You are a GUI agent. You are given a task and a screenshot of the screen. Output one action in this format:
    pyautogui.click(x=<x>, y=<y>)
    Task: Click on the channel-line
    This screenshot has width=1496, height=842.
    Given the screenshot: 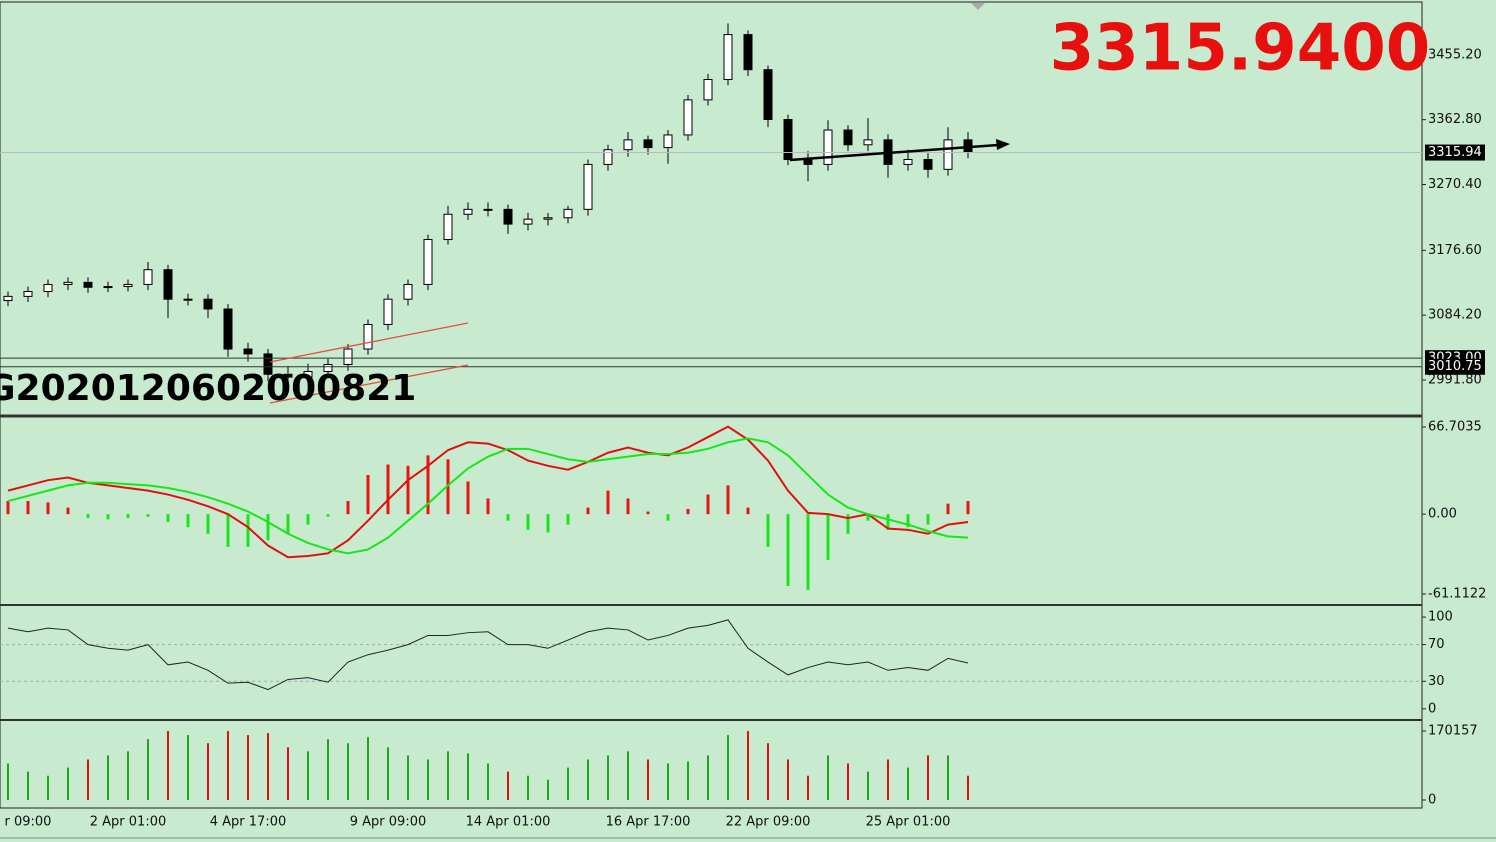 What is the action you would take?
    pyautogui.click(x=369, y=384)
    